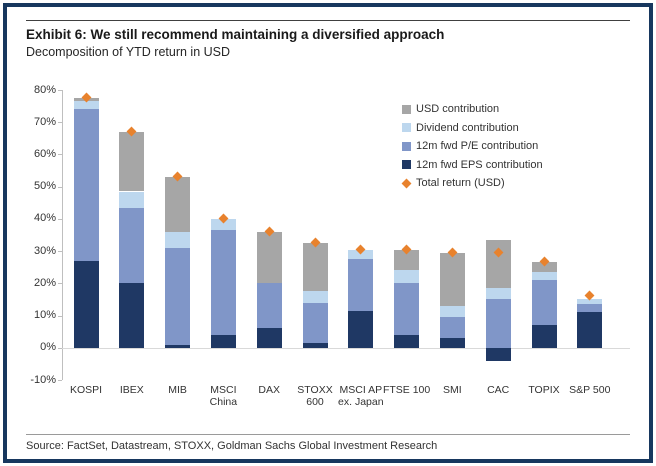 The width and height of the screenshot is (656, 466). Describe the element at coordinates (44, 282) in the screenshot. I see `y-axis-tick-label: 20%` at that location.